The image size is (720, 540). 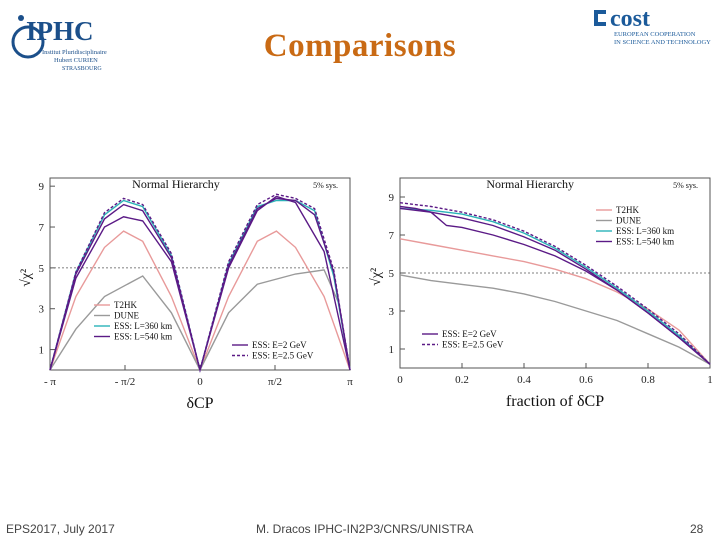 I want to click on chart-1-legend-label-ess540: ESS: L=540 km, so click(x=645, y=242).